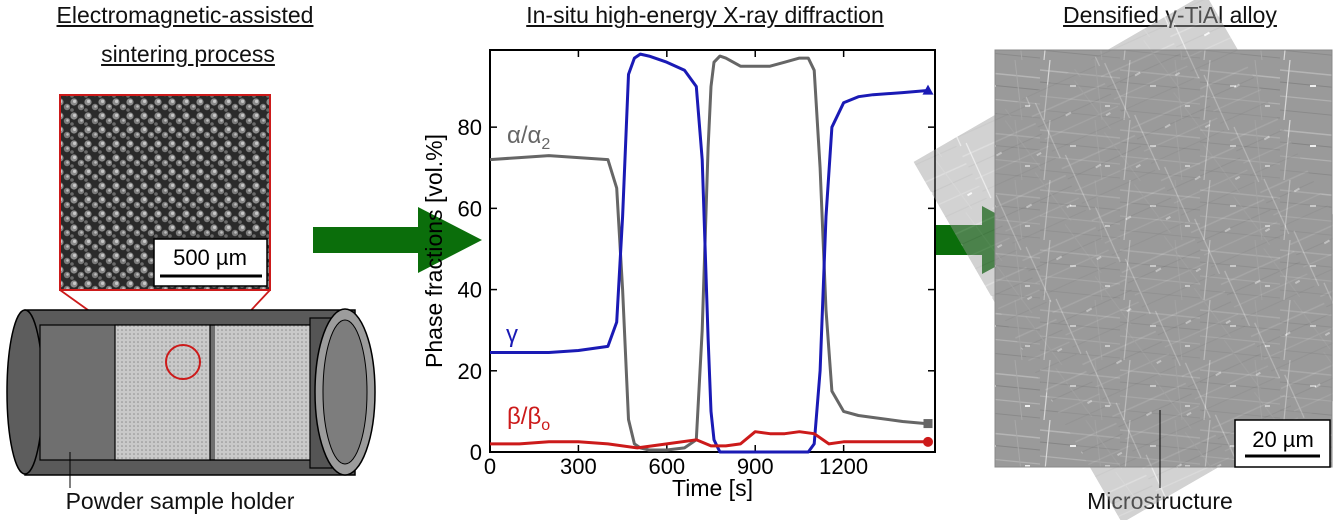  Describe the element at coordinates (528, 418) in the screenshot. I see `series-label-2: β/βo` at that location.